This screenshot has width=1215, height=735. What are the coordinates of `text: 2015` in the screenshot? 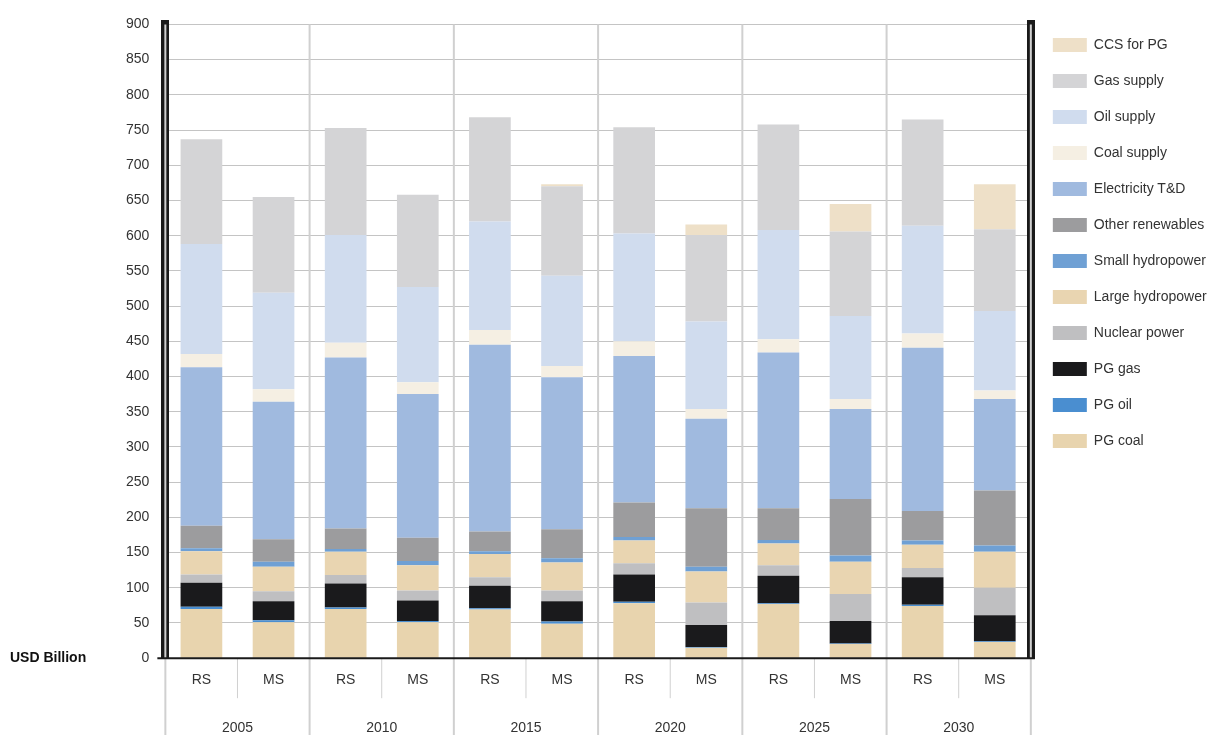 It's located at (526, 726).